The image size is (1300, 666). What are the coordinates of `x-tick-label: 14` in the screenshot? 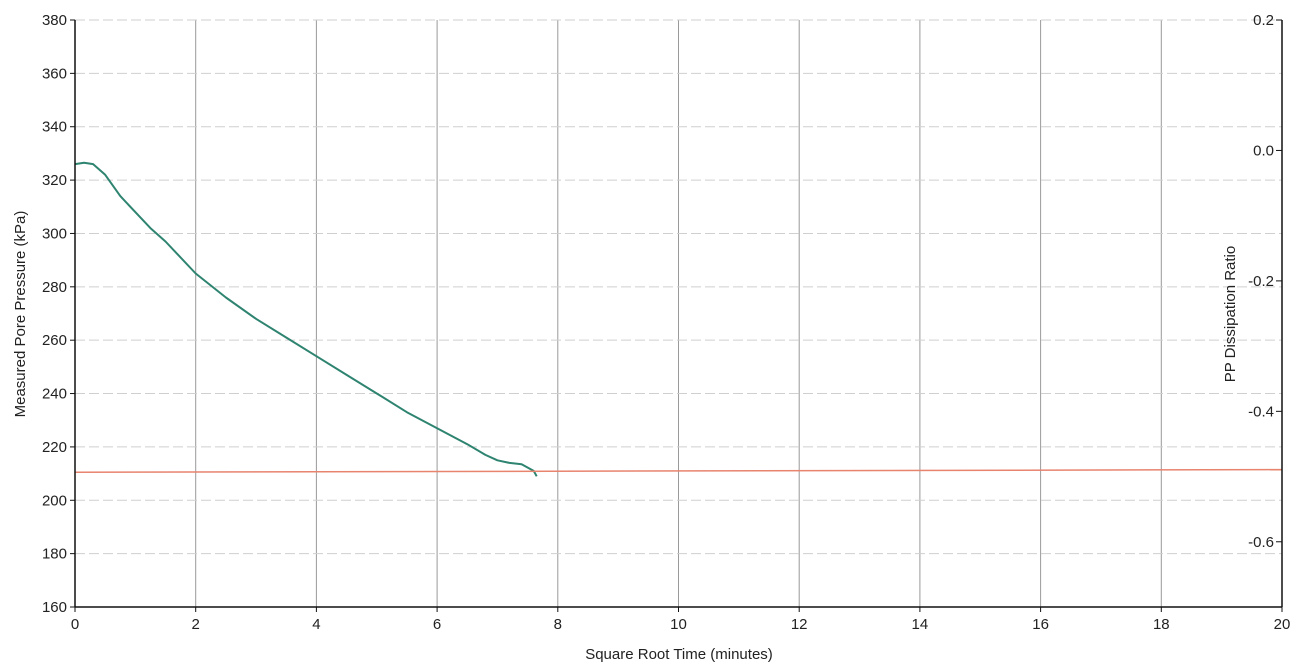 It's located at (920, 624).